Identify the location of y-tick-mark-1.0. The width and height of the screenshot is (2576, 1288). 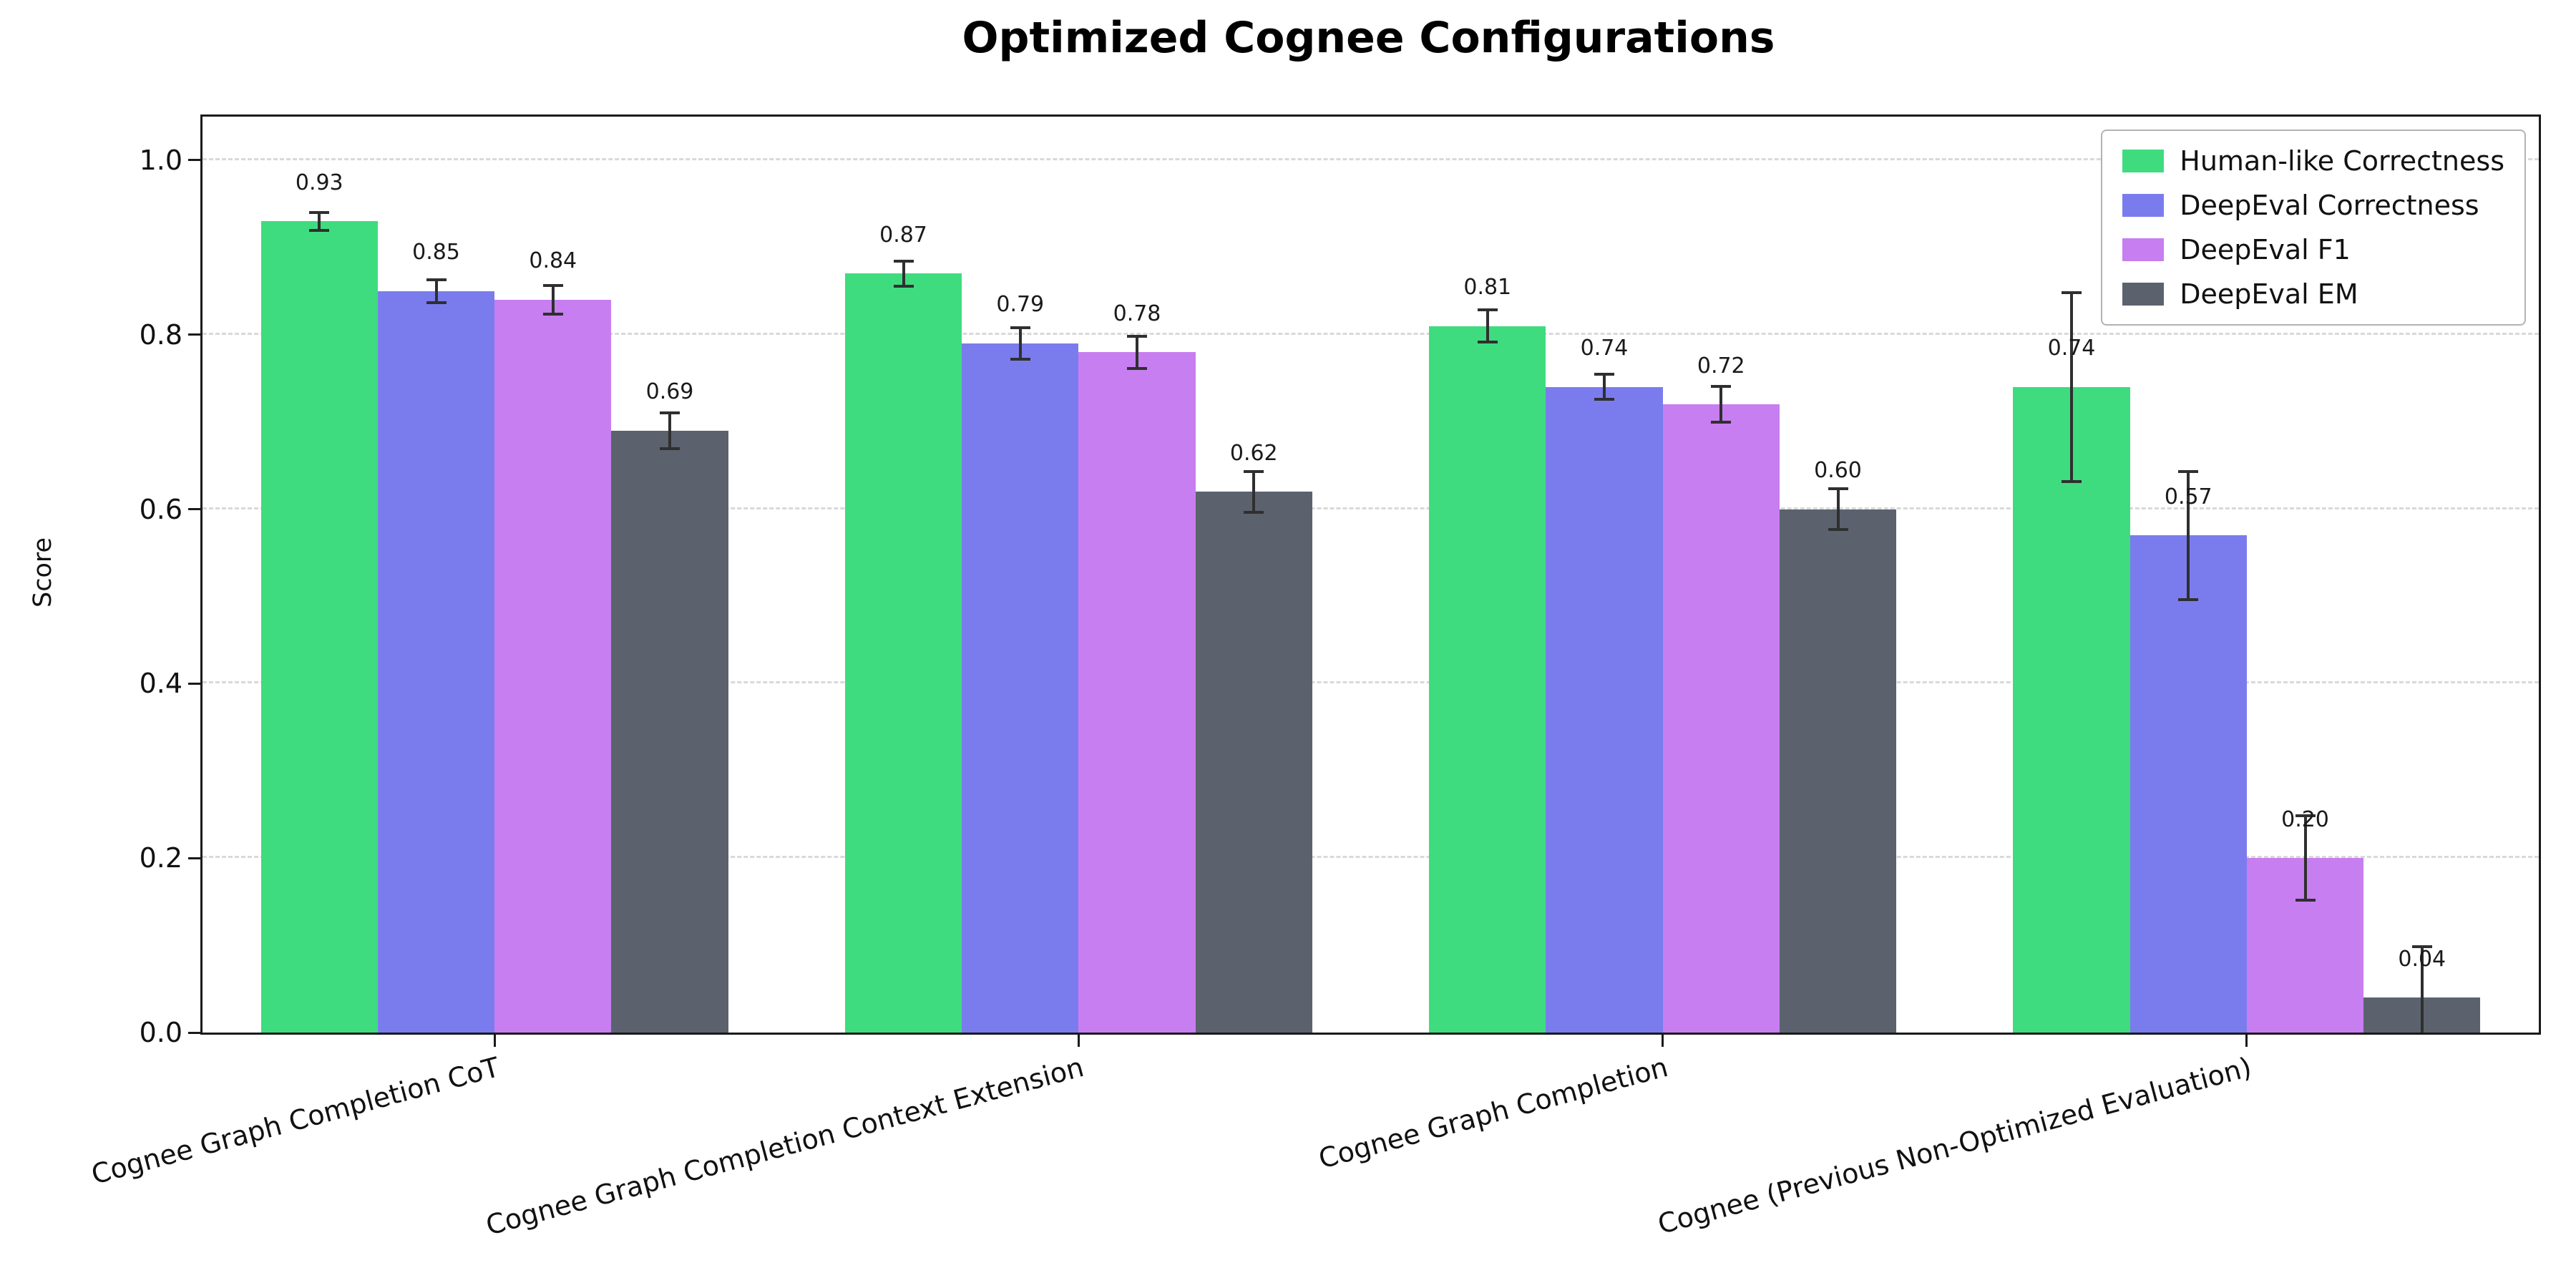
(194, 160).